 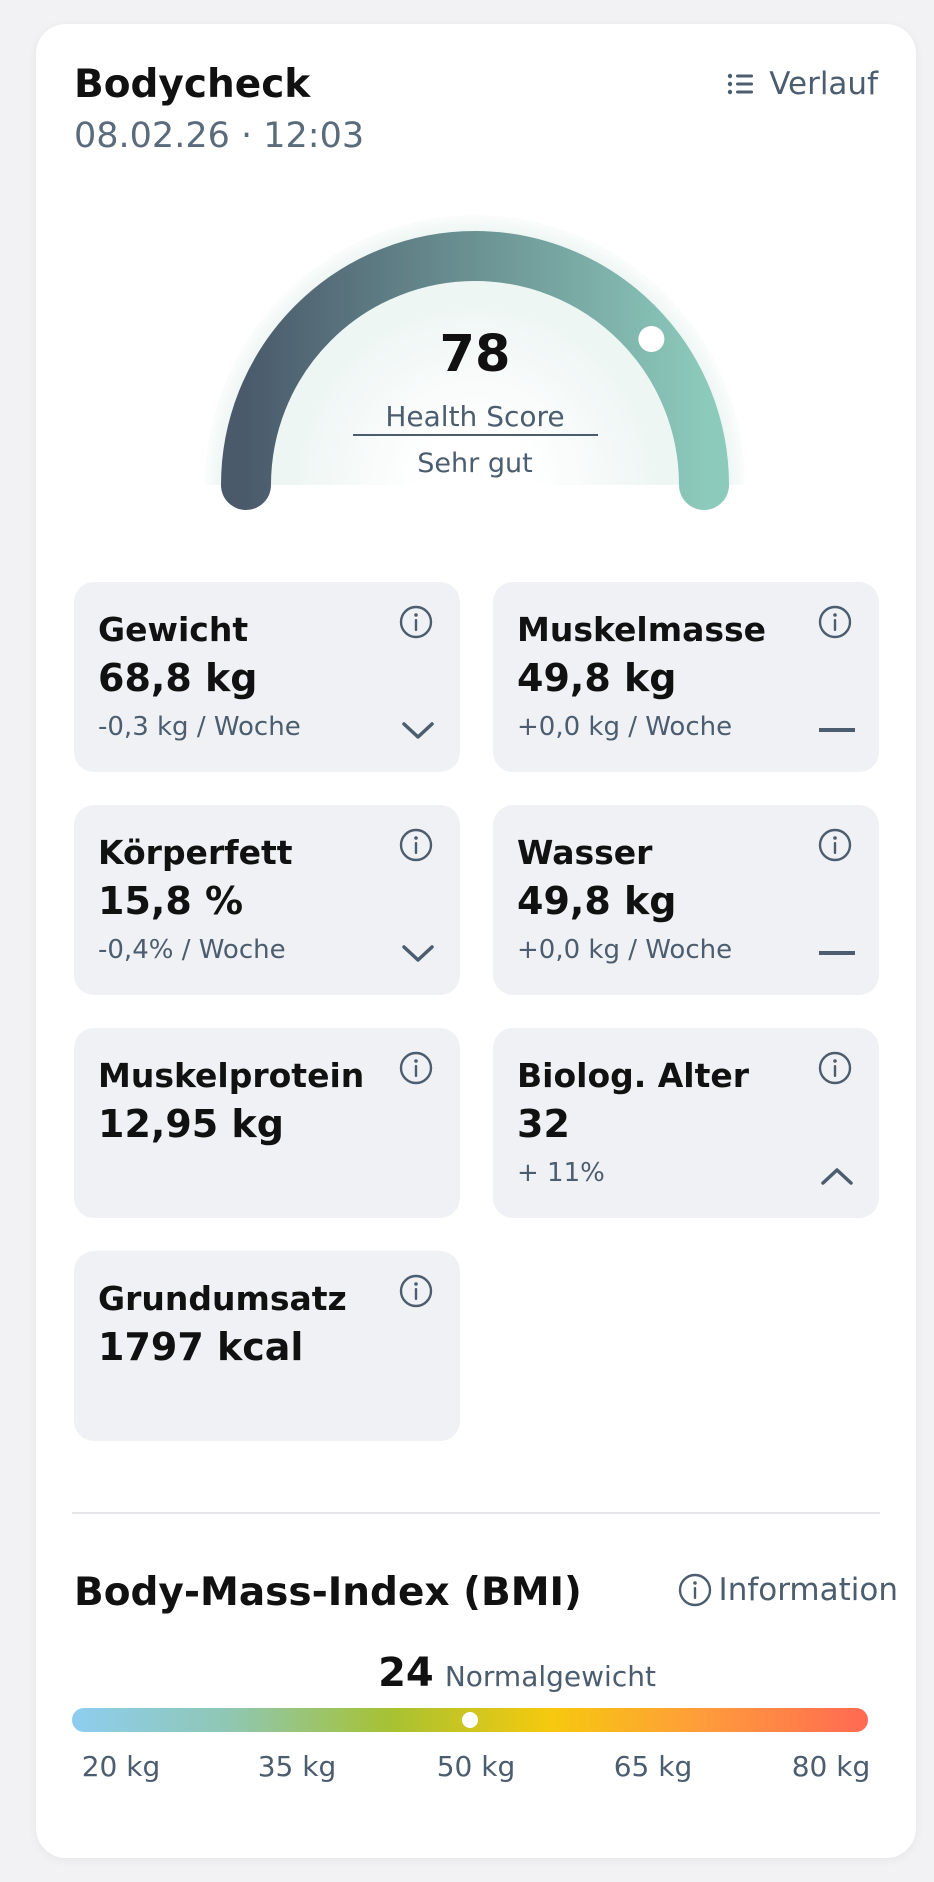 What do you see at coordinates (178, 678) in the screenshot?
I see `metric-value: 68,8 kg` at bounding box center [178, 678].